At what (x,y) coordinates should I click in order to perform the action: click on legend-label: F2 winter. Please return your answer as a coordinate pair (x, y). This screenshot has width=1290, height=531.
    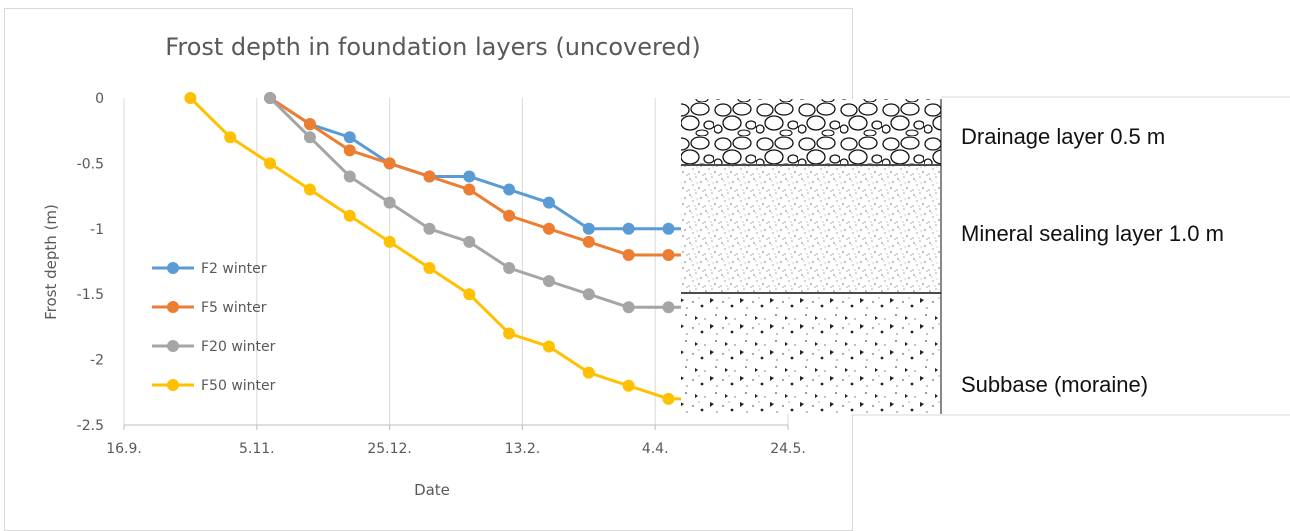
    Looking at the image, I should click on (234, 269).